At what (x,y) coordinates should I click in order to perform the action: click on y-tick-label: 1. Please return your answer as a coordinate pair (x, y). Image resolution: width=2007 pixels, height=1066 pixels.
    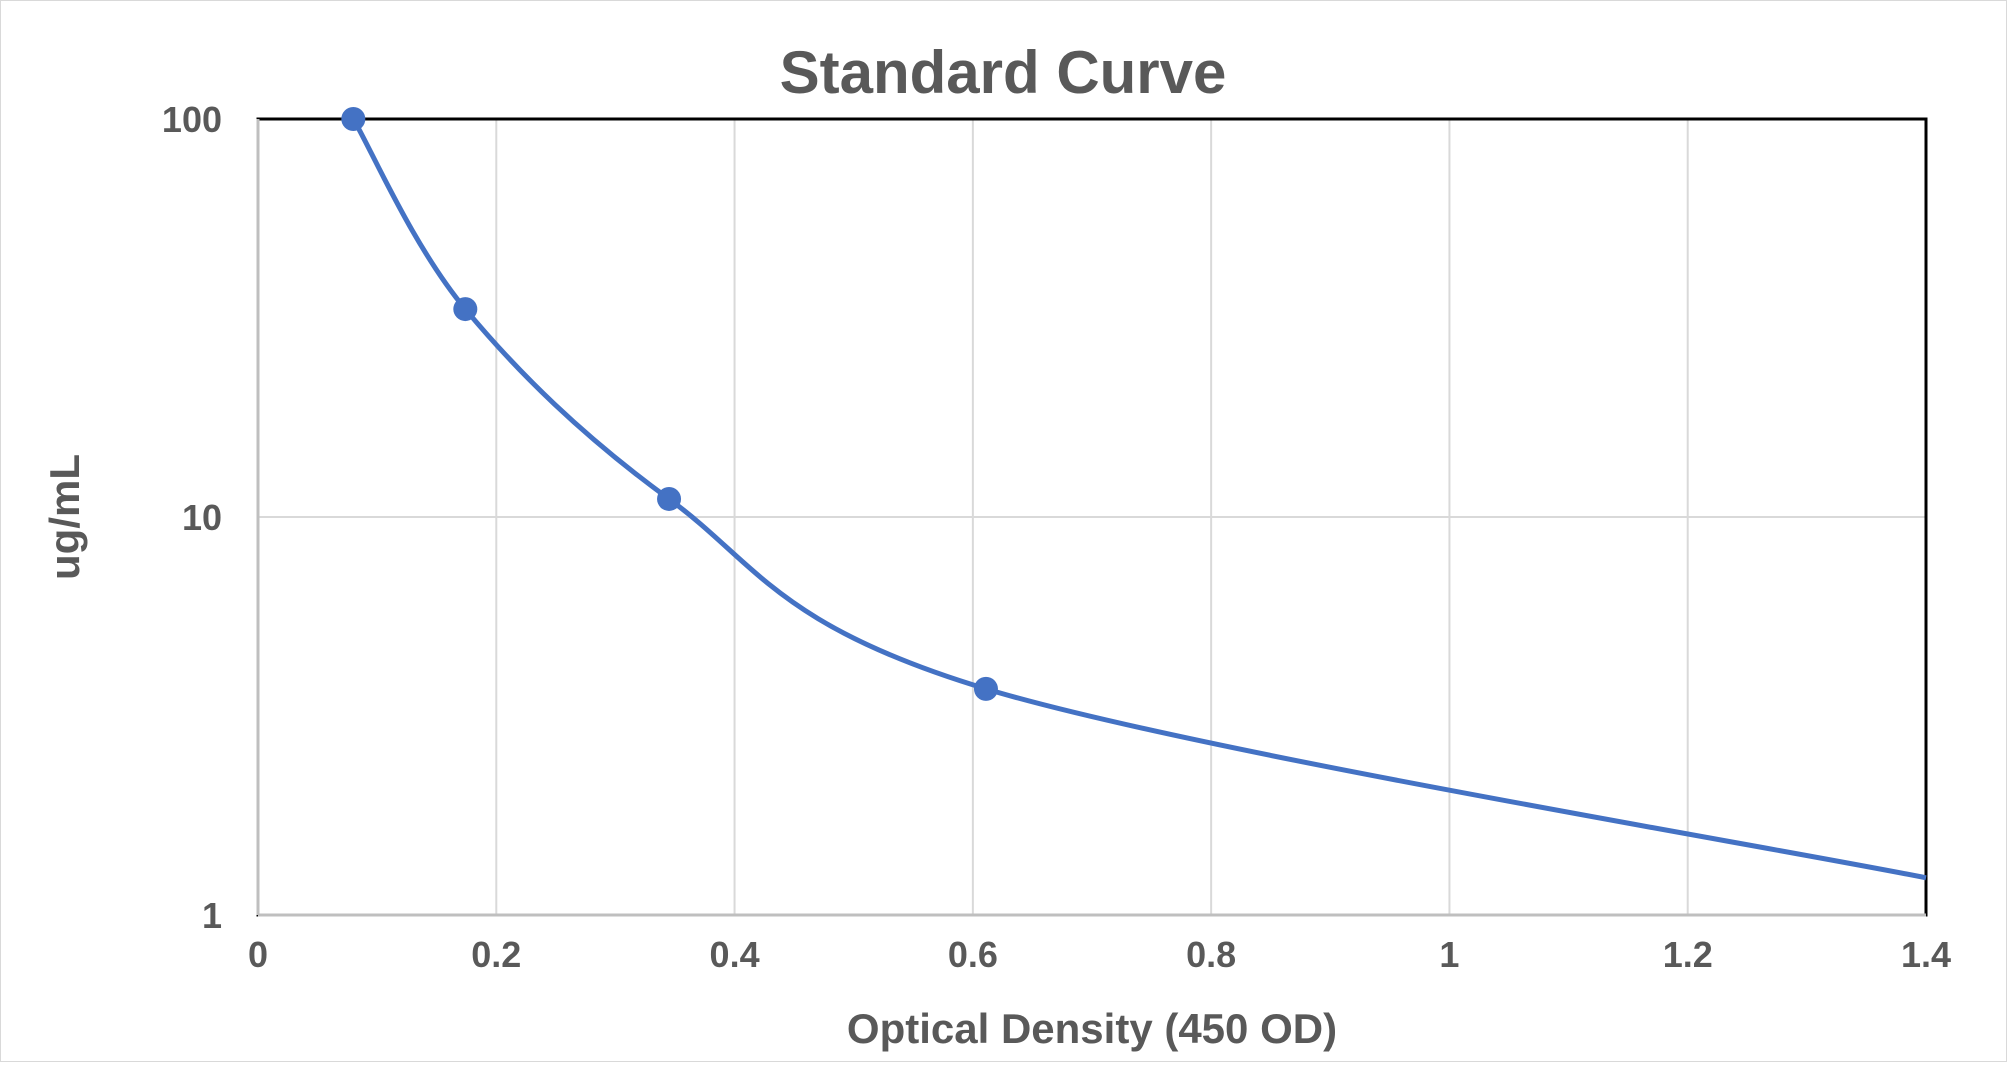
    Looking at the image, I should click on (212, 915).